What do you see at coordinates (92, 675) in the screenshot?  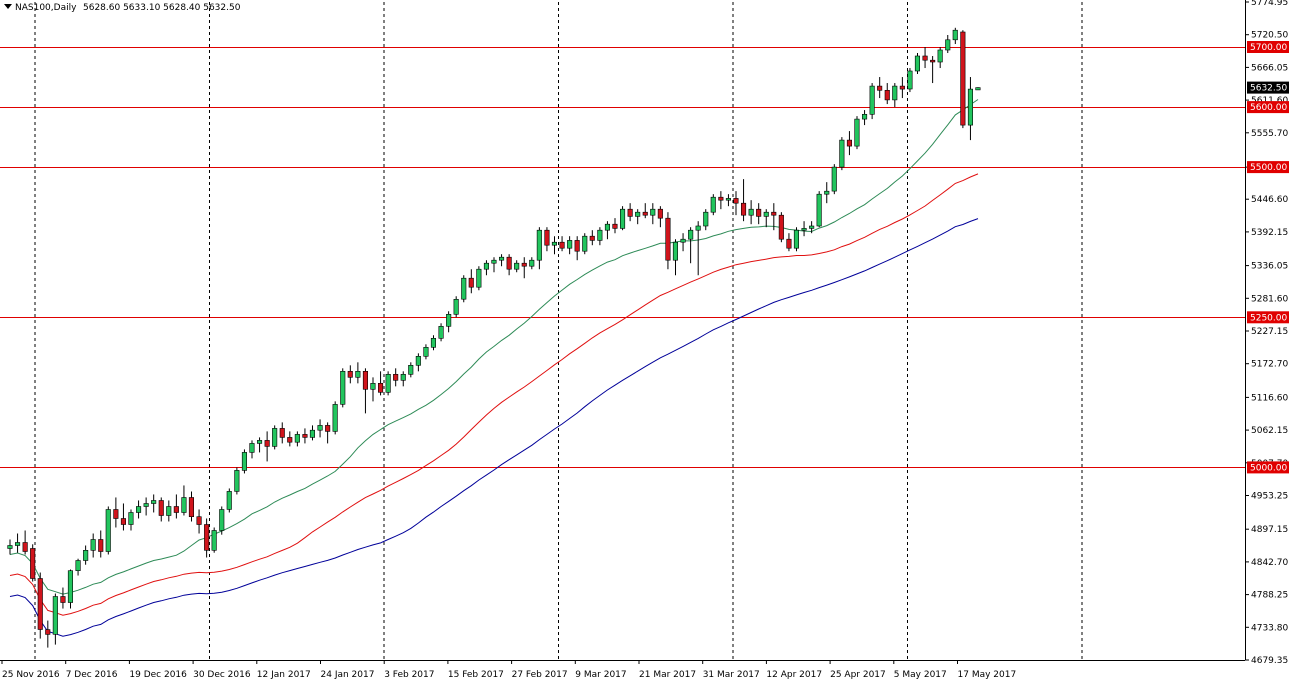 I see `time-tick-label: 7 Dec 2016` at bounding box center [92, 675].